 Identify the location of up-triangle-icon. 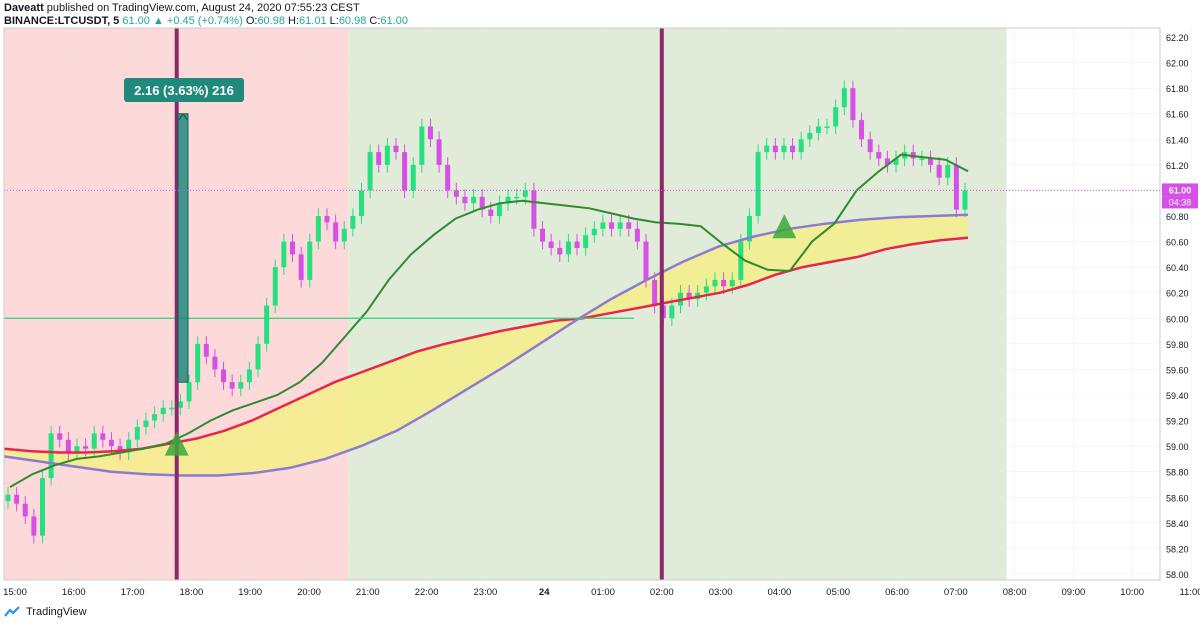
(784, 226).